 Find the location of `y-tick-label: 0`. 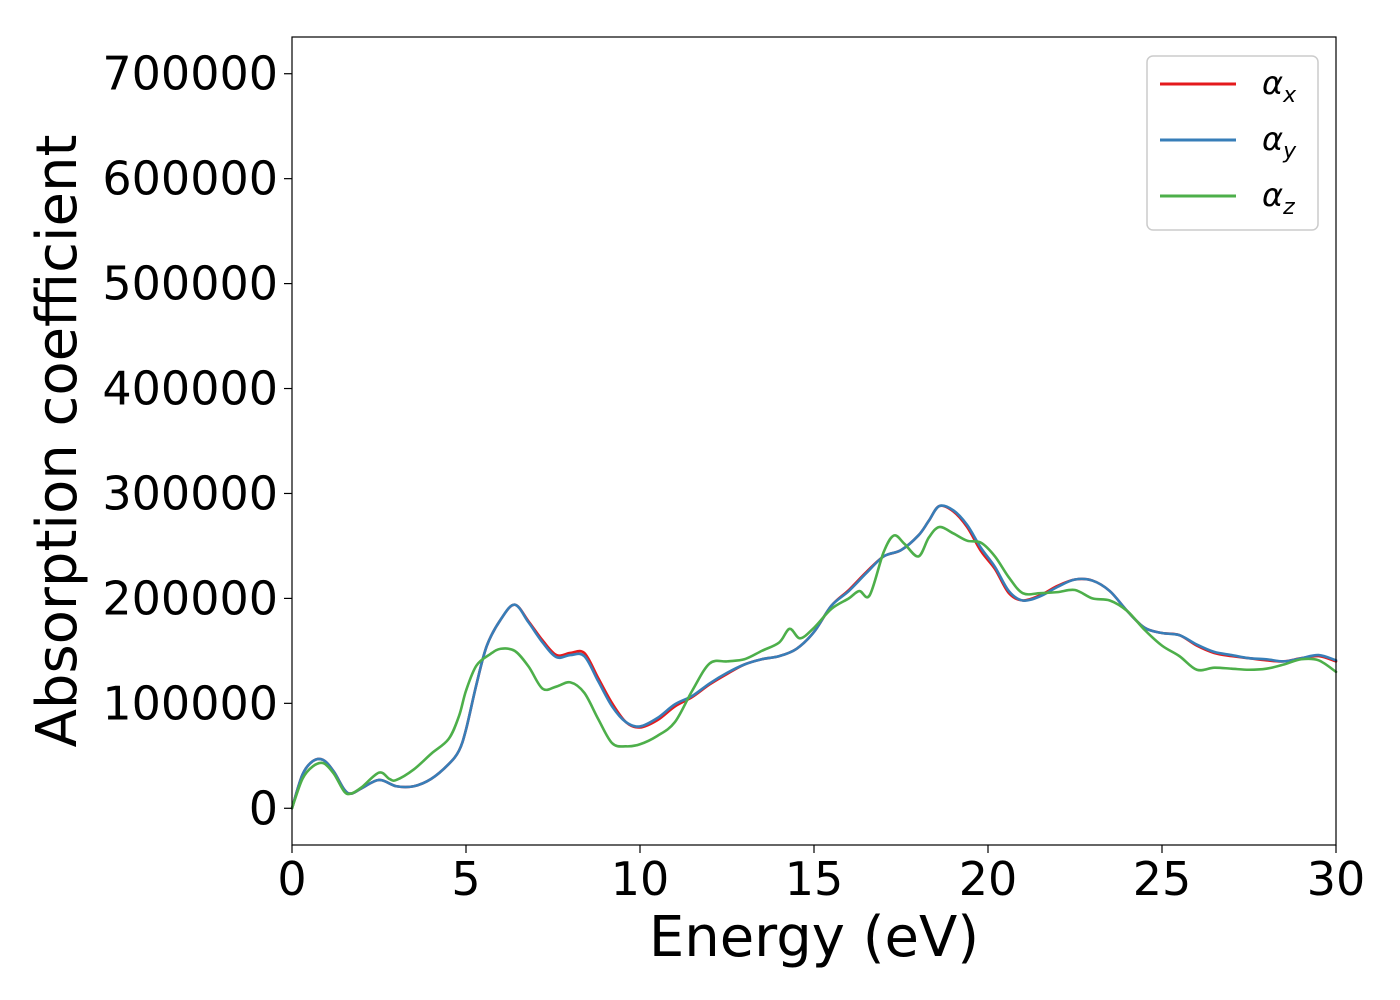

y-tick-label: 0 is located at coordinates (263, 808).